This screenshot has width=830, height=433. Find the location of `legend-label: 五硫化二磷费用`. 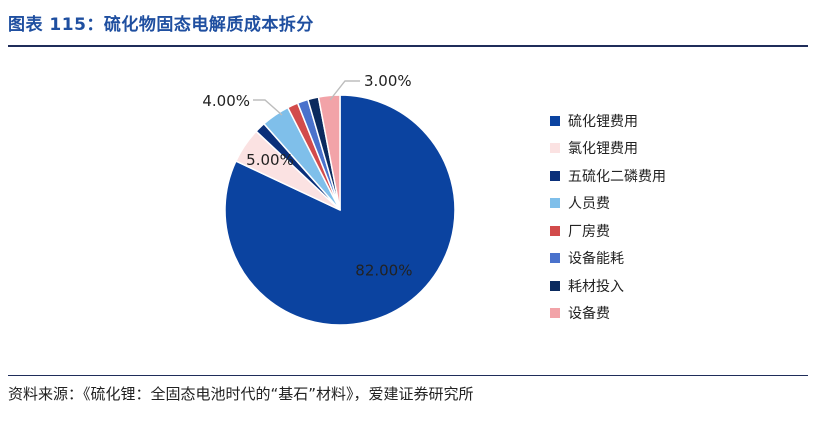

legend-label: 五硫化二磷费用 is located at coordinates (617, 176).